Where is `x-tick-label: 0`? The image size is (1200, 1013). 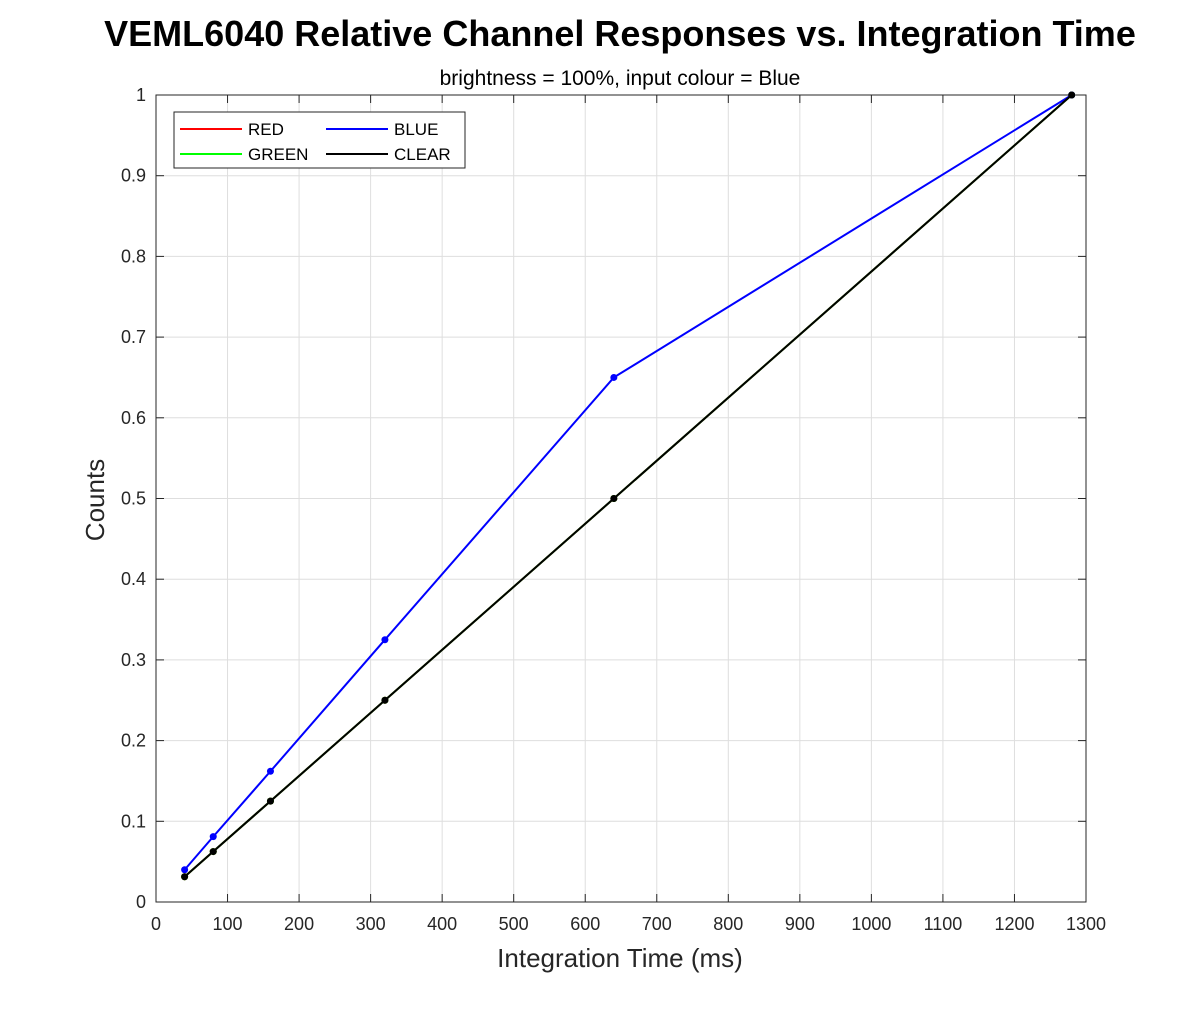 x-tick-label: 0 is located at coordinates (156, 924).